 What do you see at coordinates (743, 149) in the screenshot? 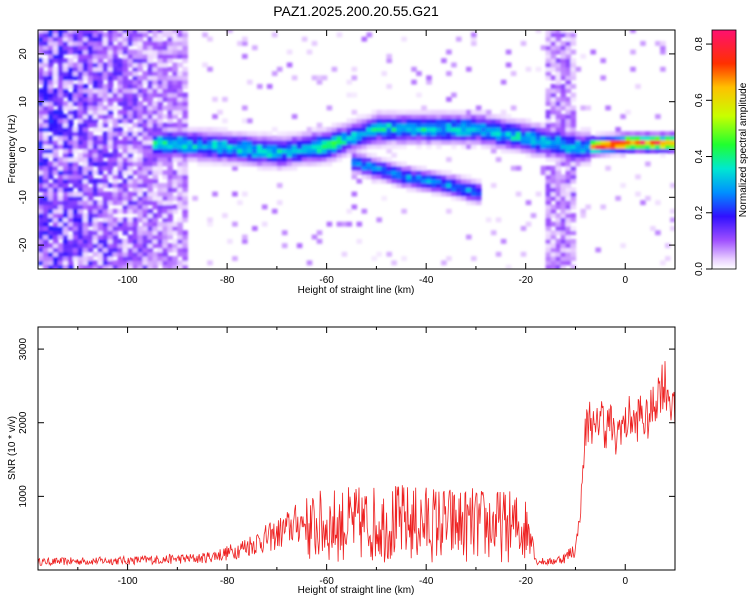
I see `colorbar-label: Normalized spectral amplitude` at bounding box center [743, 149].